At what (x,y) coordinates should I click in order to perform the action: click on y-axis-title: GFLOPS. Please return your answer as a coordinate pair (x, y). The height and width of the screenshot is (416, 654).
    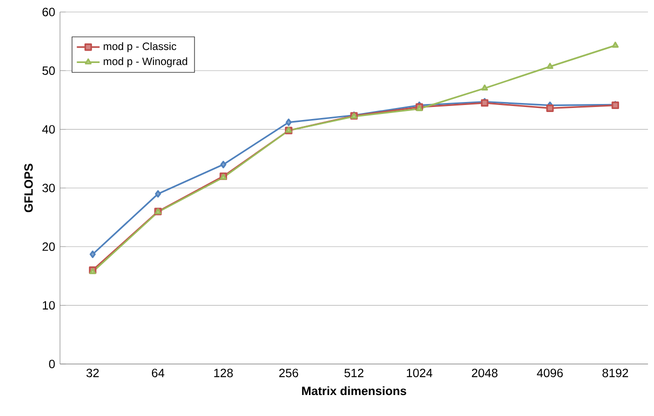
    Looking at the image, I should click on (28, 188).